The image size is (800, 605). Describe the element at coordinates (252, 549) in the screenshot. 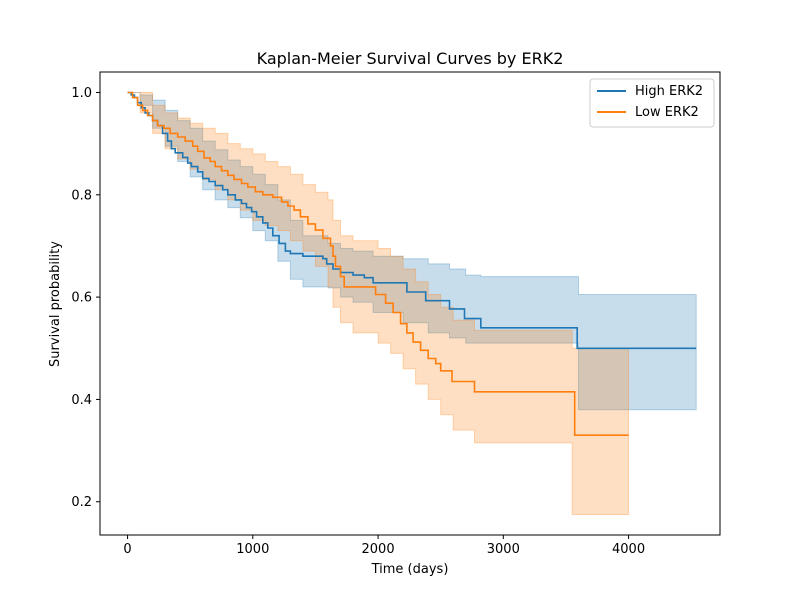

I see `x-tick-label: 1000` at that location.